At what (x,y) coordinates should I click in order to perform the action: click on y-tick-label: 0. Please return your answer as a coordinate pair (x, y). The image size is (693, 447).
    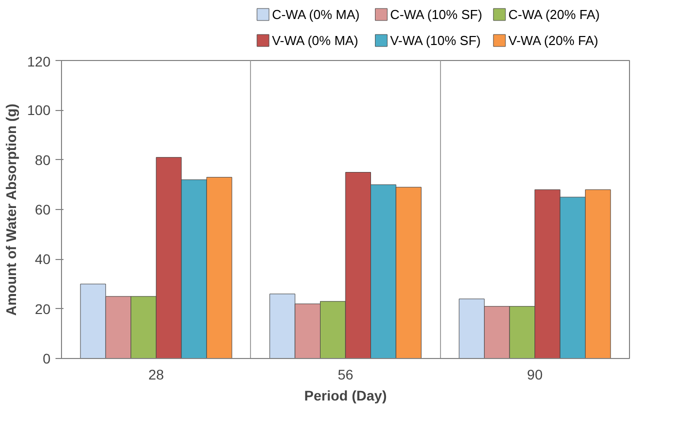
    Looking at the image, I should click on (46, 358).